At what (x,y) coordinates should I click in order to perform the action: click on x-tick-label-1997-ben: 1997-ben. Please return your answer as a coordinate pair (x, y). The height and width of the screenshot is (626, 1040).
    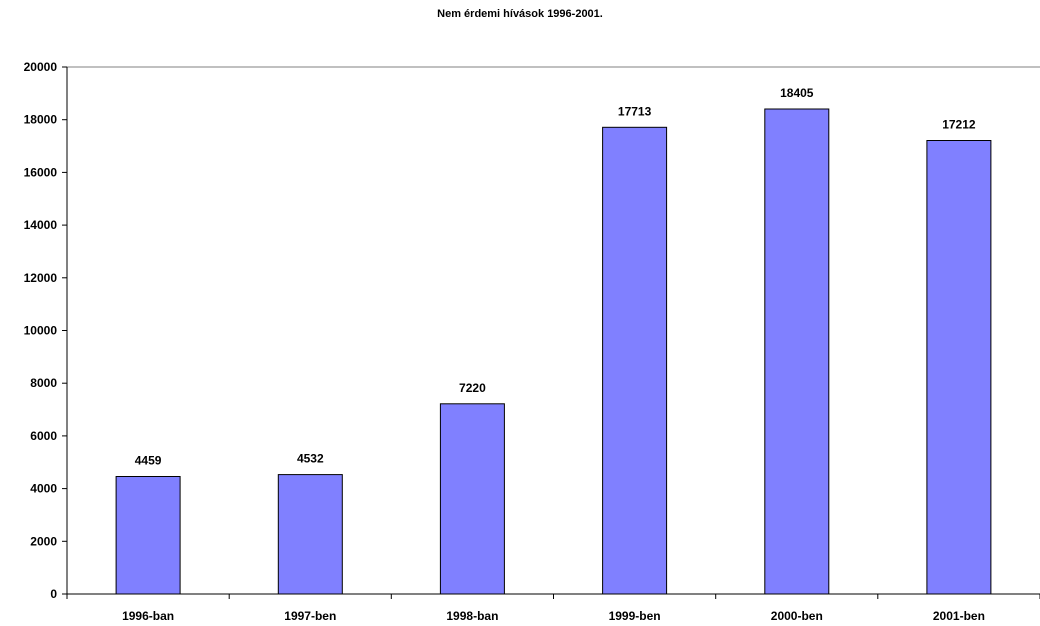
    Looking at the image, I should click on (310, 616).